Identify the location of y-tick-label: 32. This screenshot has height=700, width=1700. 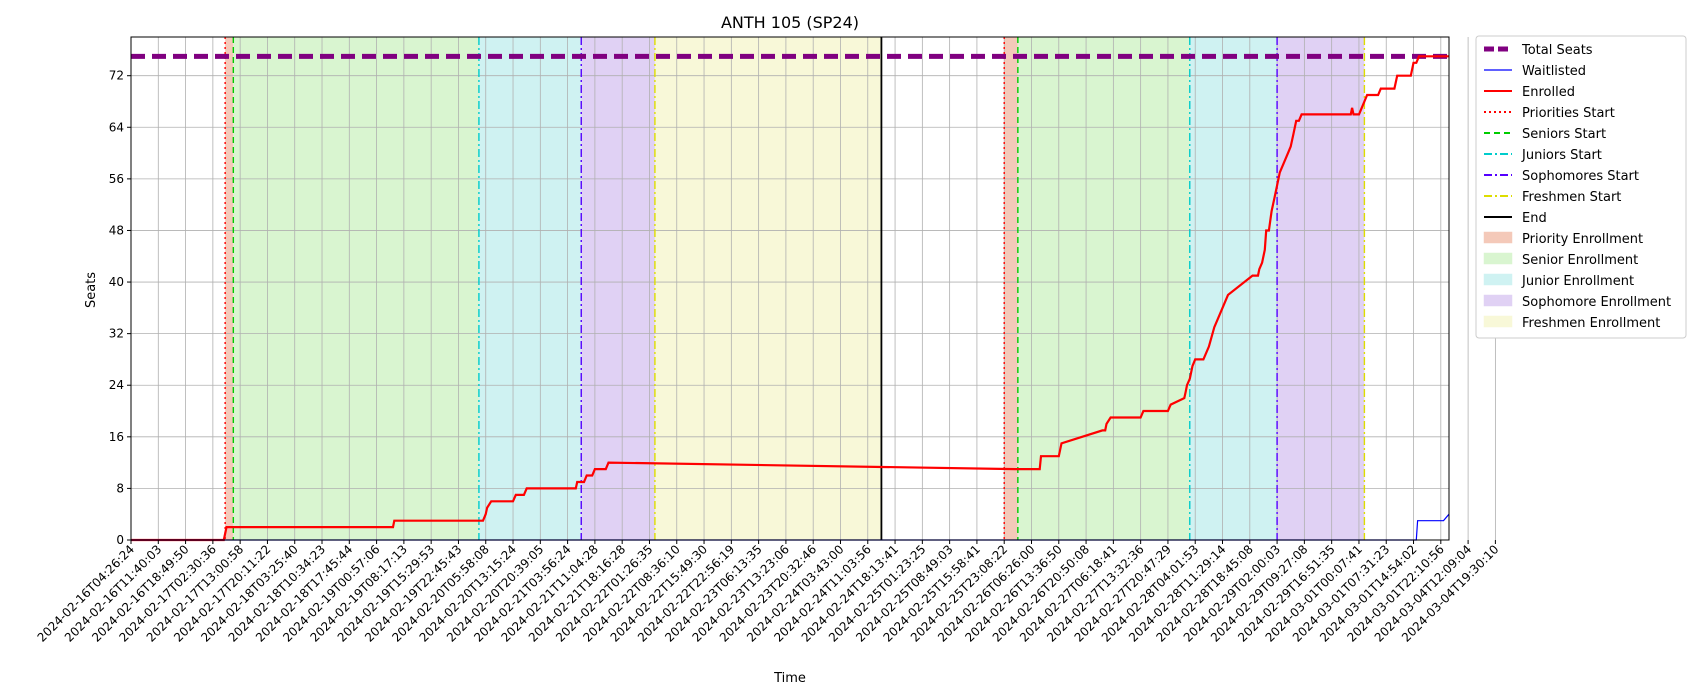
(116, 334).